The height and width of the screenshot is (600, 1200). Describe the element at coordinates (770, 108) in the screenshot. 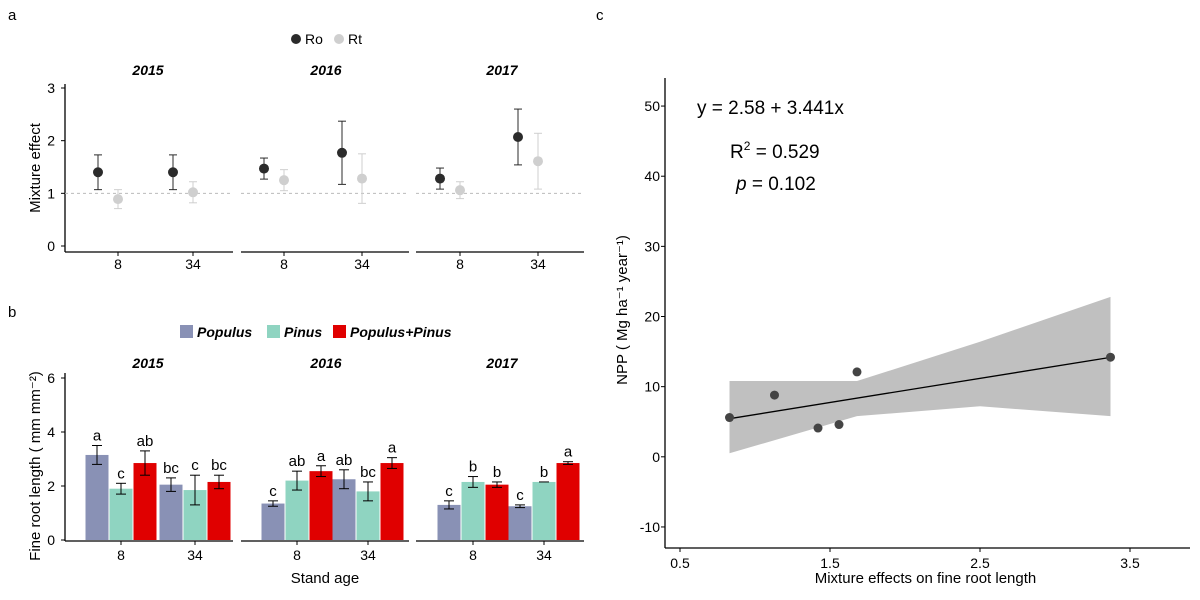

I see `panel-c-equation: y = 2.58 + 3.441x` at that location.